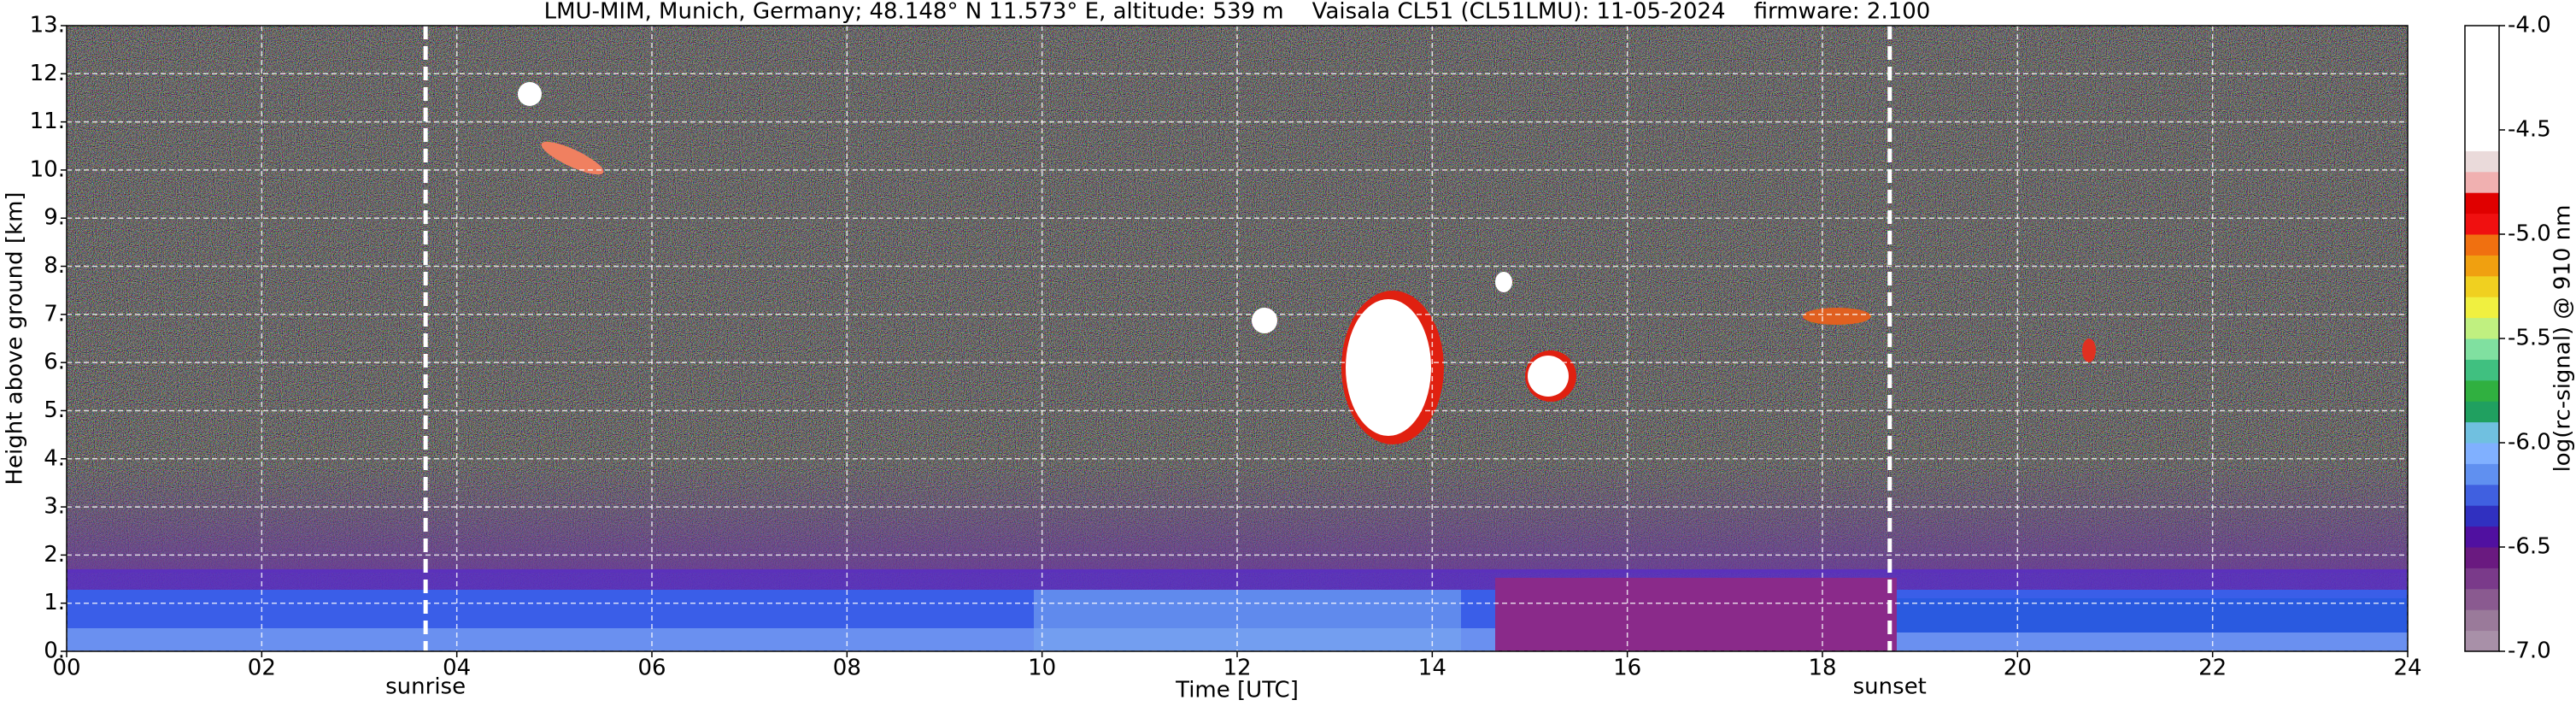 This screenshot has height=706, width=2576. I want to click on y-tick-label: 8., so click(54, 266).